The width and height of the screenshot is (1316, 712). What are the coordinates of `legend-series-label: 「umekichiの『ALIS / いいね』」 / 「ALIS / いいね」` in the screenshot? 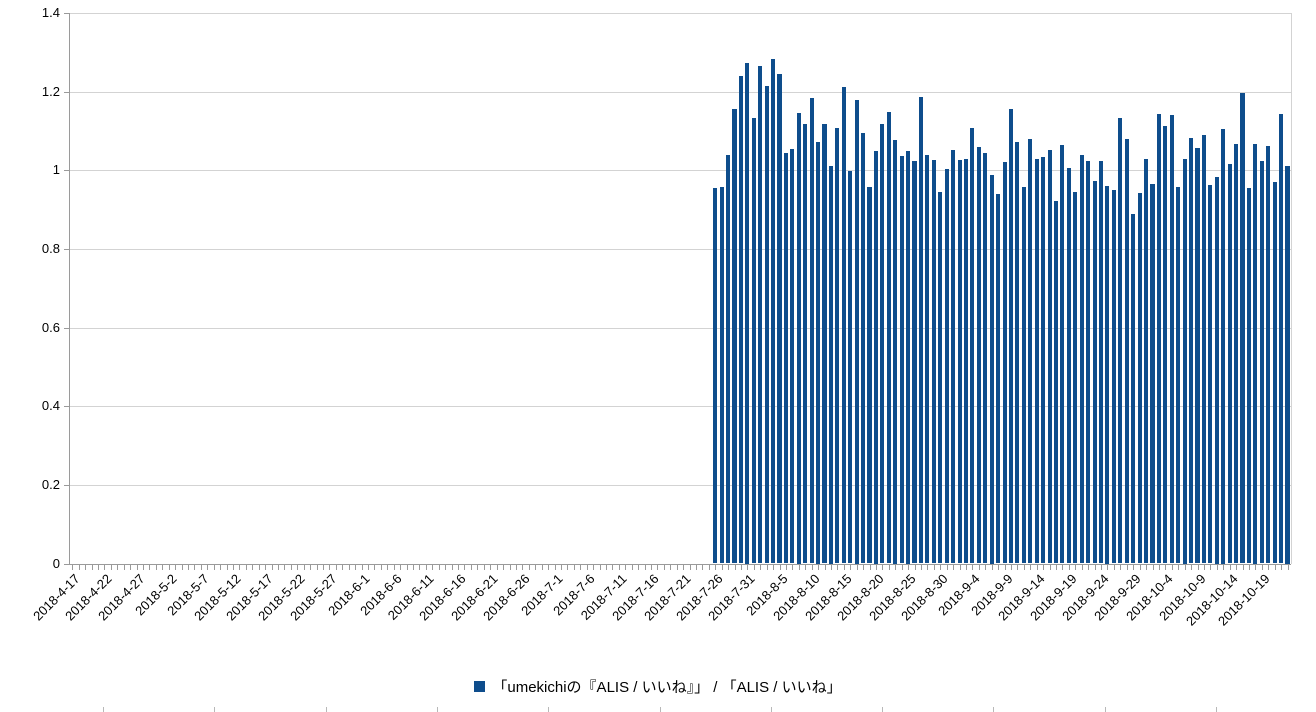 It's located at (667, 687).